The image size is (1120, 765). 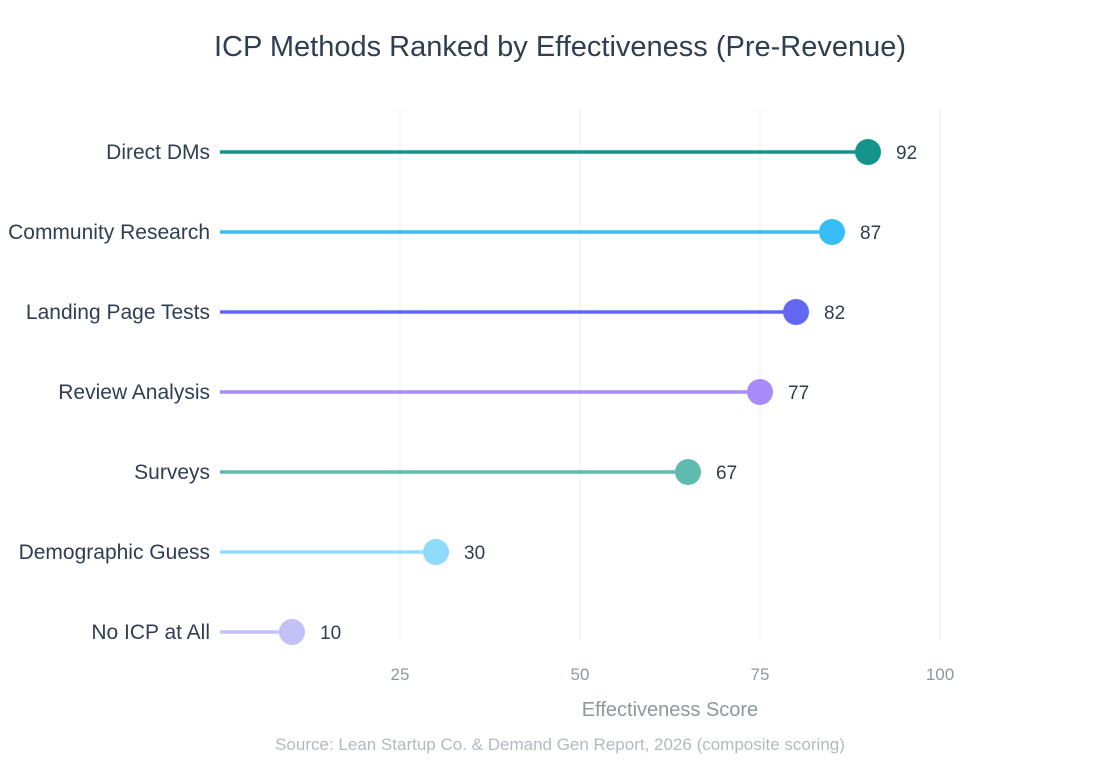 What do you see at coordinates (158, 152) in the screenshot?
I see `category-label: Direct DMs` at bounding box center [158, 152].